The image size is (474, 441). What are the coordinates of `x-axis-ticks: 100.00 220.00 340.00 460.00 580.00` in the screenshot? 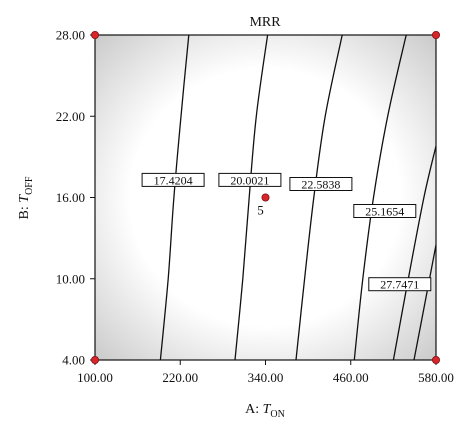 It's located at (265, 372).